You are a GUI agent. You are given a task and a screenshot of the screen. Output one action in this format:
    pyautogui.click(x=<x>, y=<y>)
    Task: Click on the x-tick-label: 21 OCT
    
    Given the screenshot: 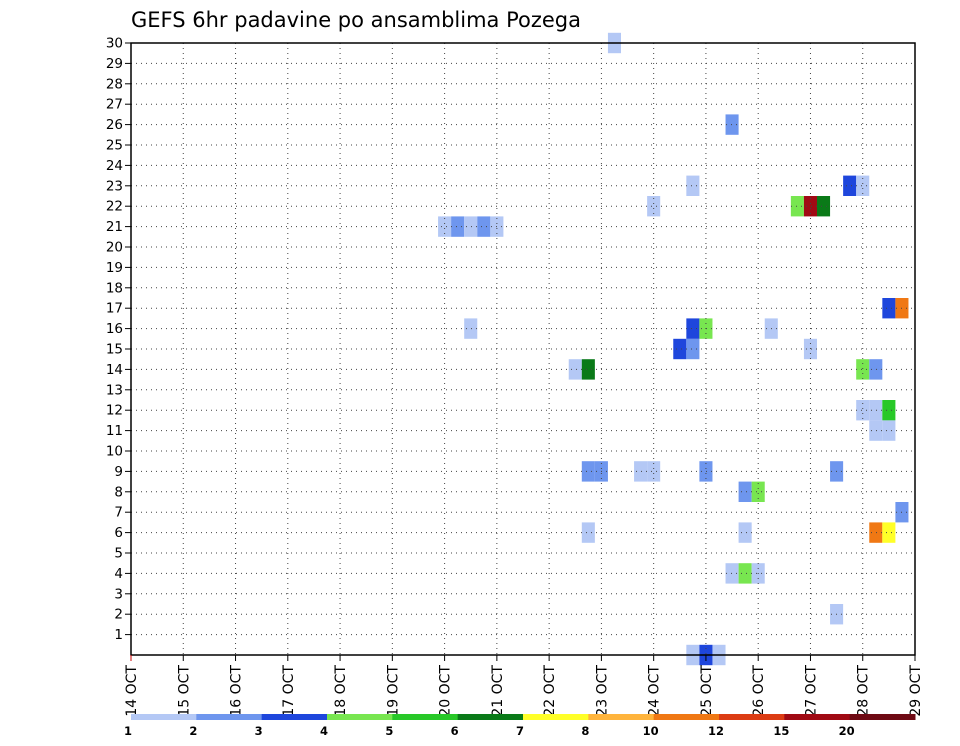 What is the action you would take?
    pyautogui.click(x=498, y=691)
    